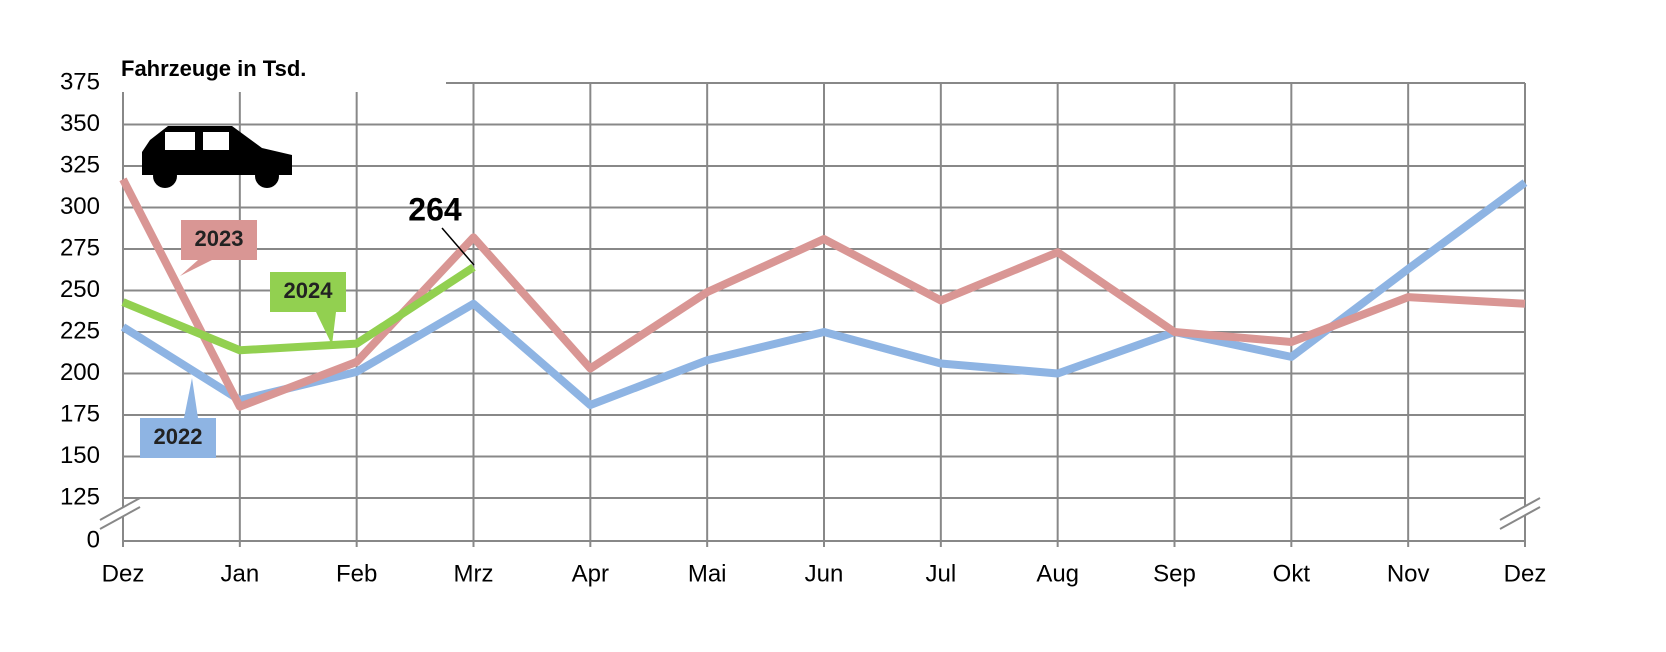  What do you see at coordinates (309, 290) in the screenshot?
I see `legend-label: 2024` at bounding box center [309, 290].